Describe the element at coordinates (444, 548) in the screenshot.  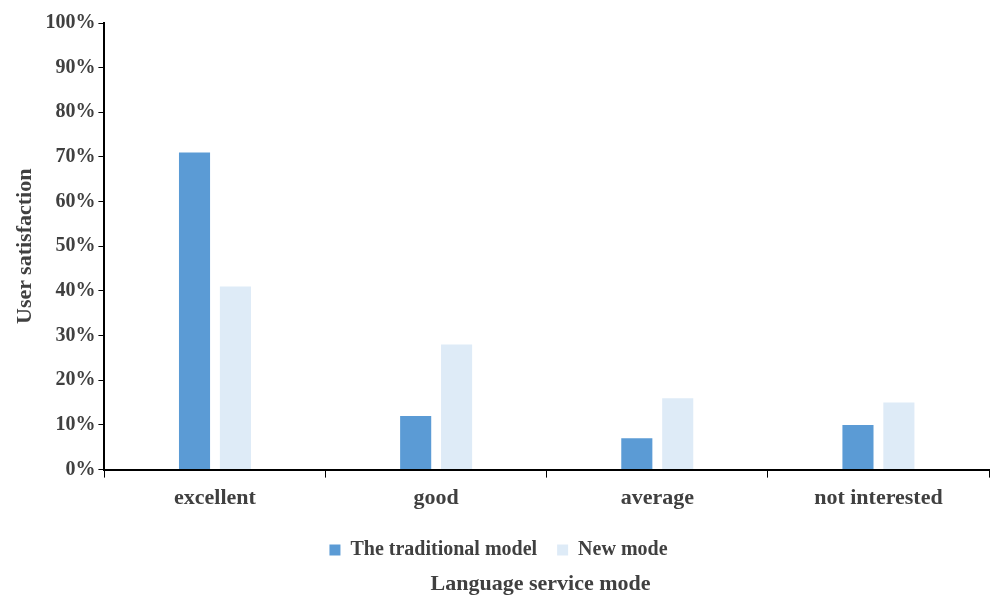
I see `legend-label: The traditional model` at that location.